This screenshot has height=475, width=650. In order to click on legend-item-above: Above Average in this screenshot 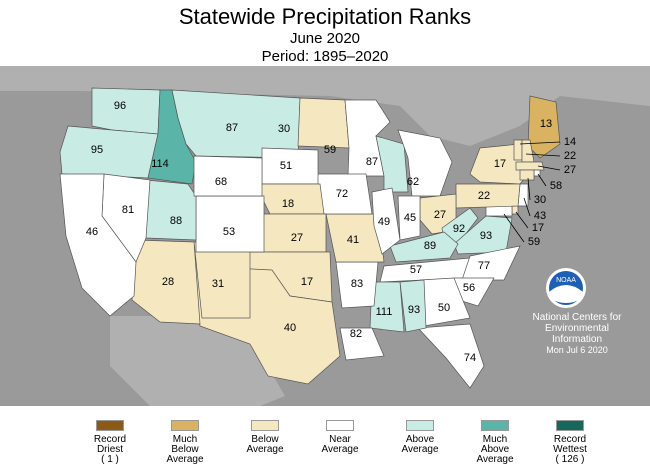, I will do `click(420, 437)`.